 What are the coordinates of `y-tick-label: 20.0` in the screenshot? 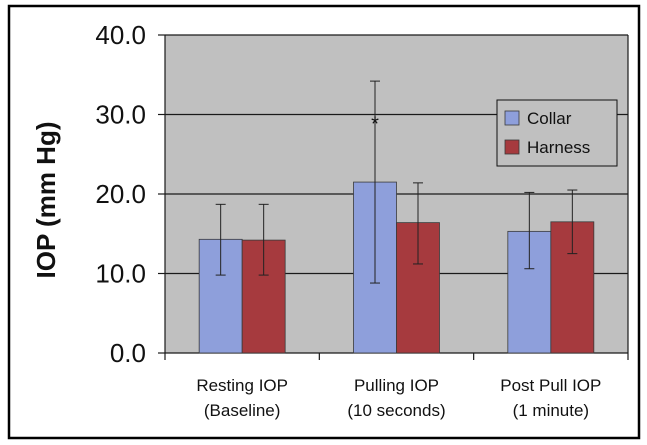 It's located at (120, 194).